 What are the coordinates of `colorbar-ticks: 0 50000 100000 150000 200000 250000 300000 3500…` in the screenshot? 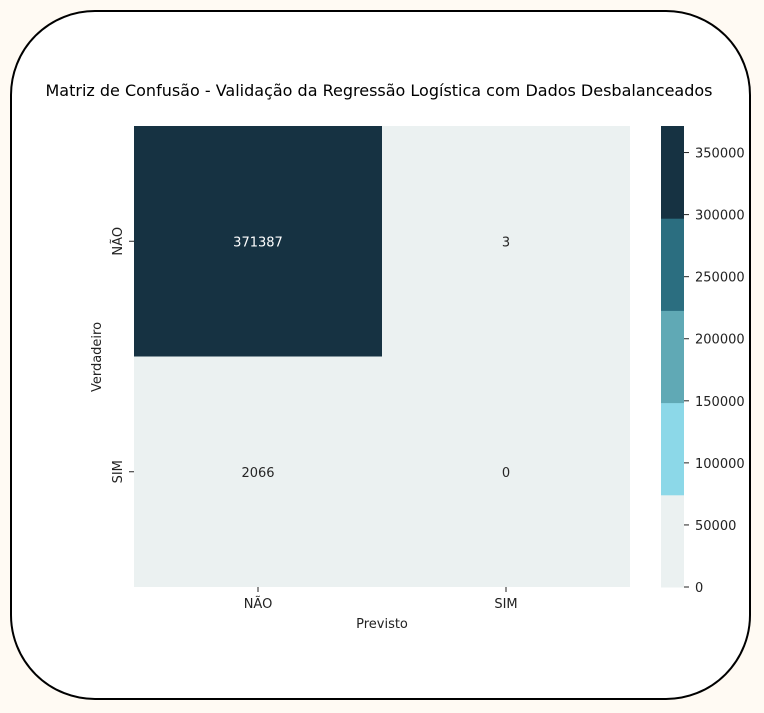 It's located at (714, 371).